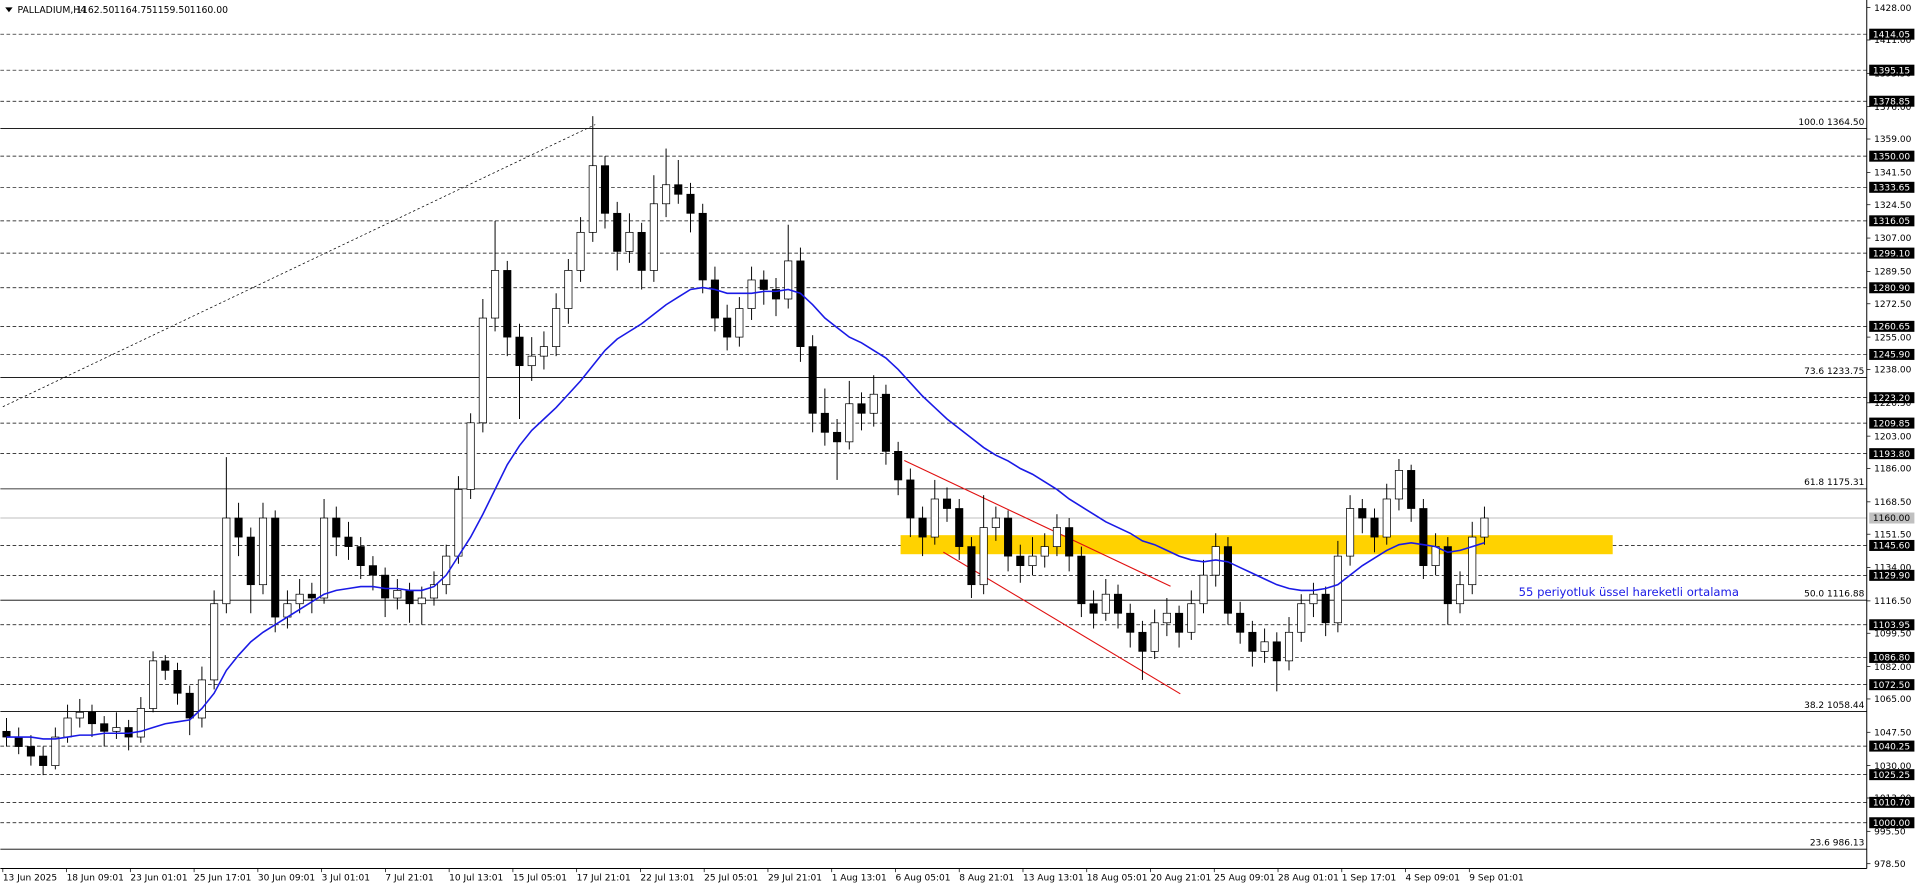 The image size is (1916, 888). I want to click on y-tick-label: 1289.50, so click(1893, 273).